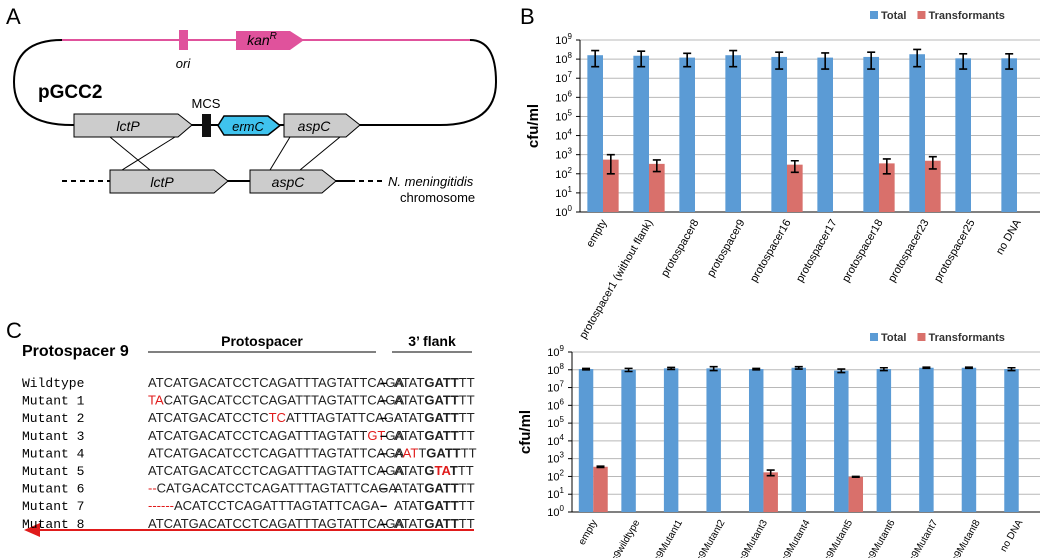 This screenshot has width=1050, height=558. What do you see at coordinates (53, 418) in the screenshot?
I see `row-name: Mutant 2` at bounding box center [53, 418].